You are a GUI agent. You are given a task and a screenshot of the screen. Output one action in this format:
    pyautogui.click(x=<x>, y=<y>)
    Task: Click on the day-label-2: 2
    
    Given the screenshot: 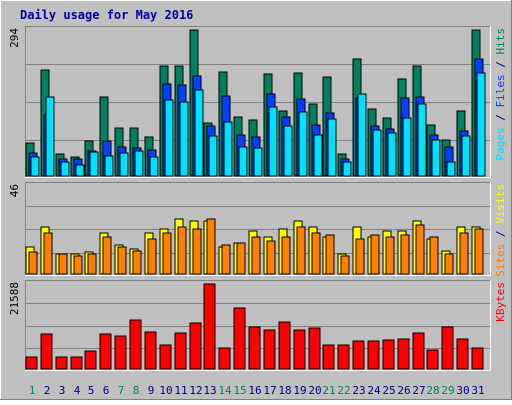 What is the action you would take?
    pyautogui.click(x=47, y=390)
    